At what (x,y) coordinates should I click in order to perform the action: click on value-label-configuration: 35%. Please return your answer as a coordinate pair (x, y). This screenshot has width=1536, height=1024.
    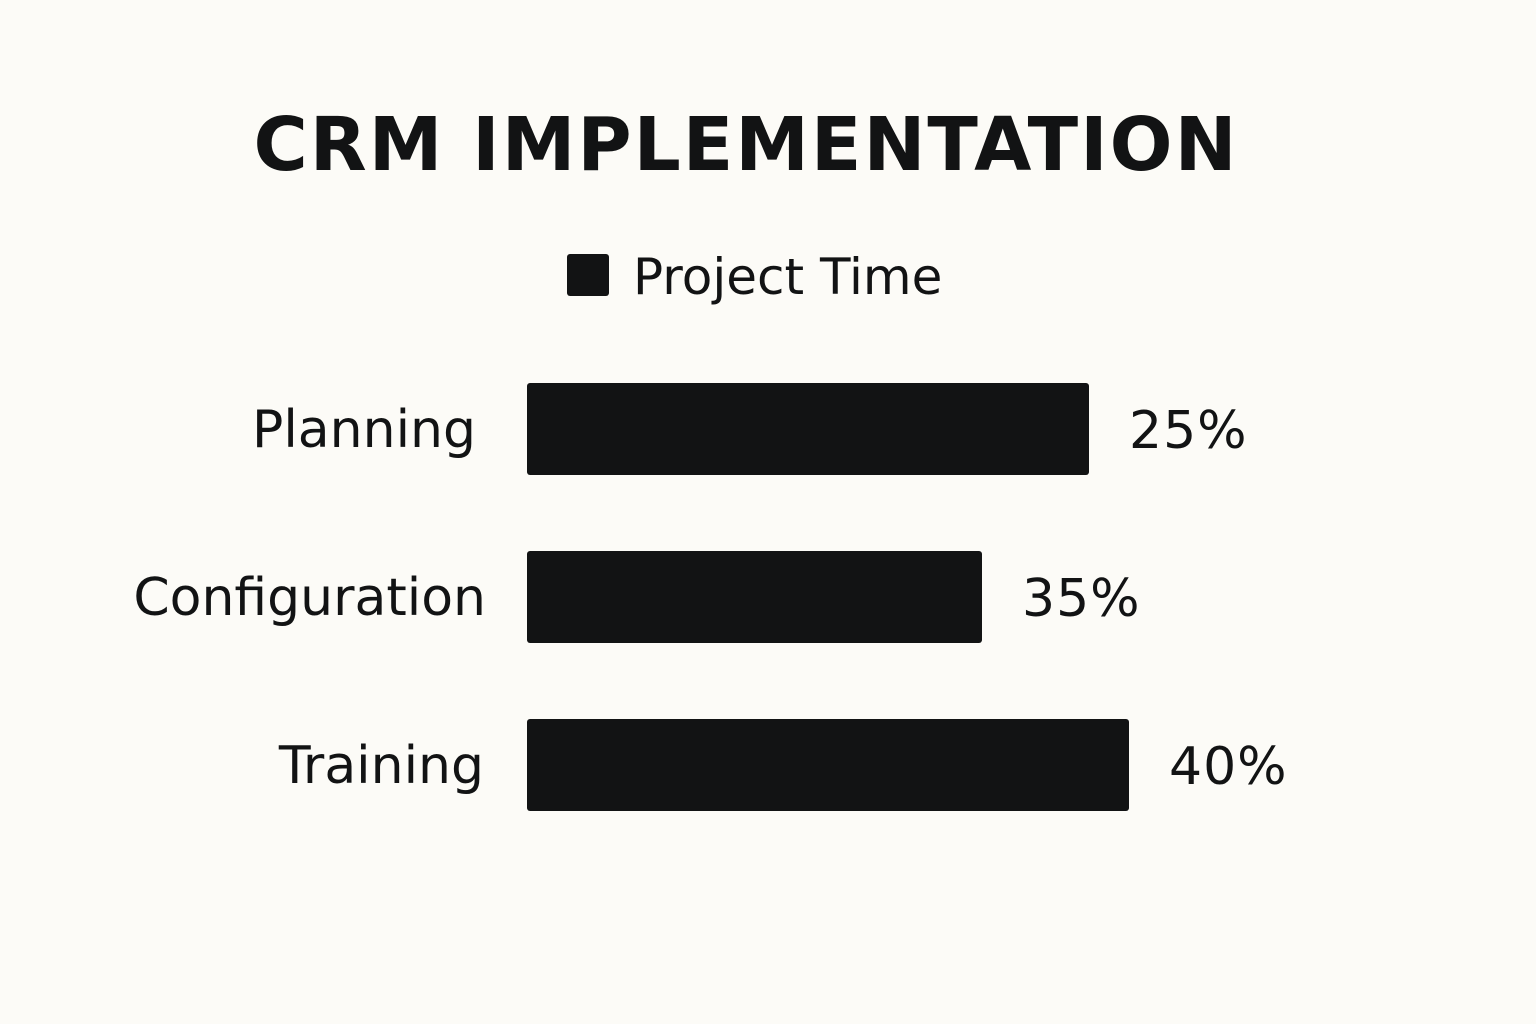
    Looking at the image, I should click on (1081, 599).